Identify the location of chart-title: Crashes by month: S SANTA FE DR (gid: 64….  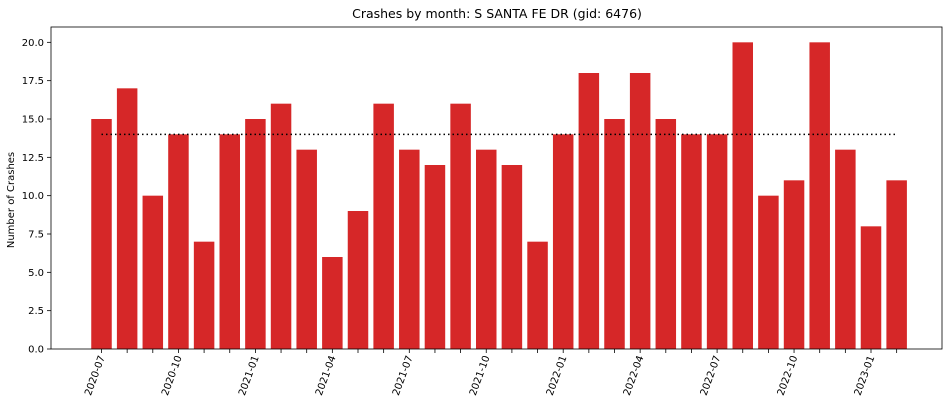
(497, 13).